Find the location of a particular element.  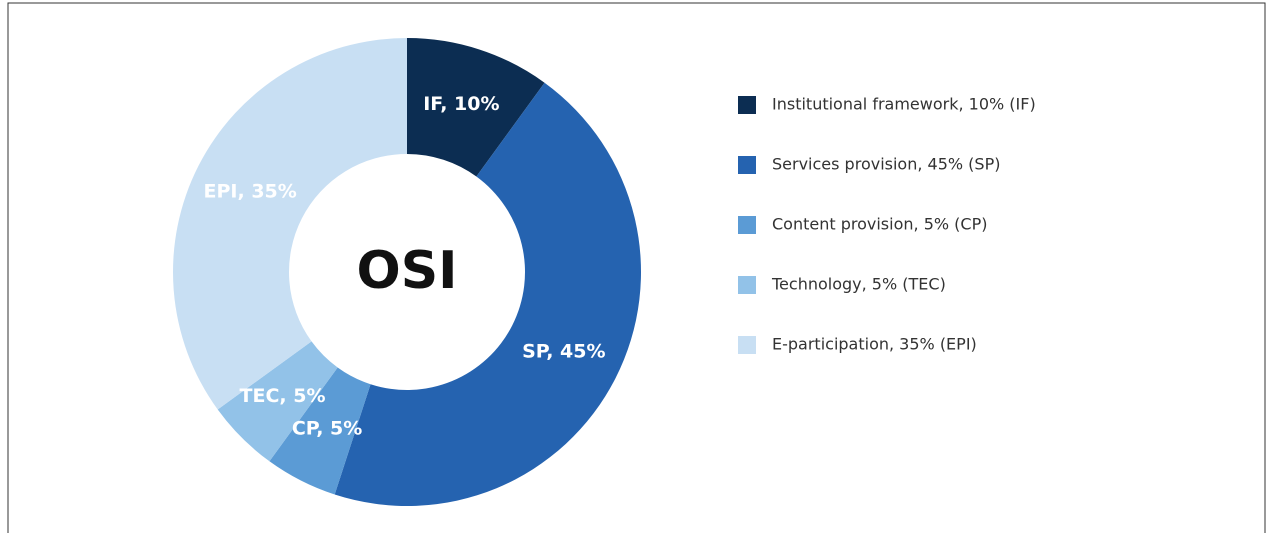

center-label: OSI is located at coordinates (406, 271).